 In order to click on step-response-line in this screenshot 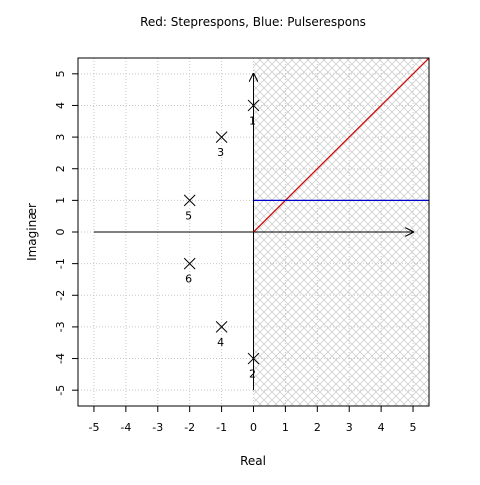, I will do `click(341, 145)`.